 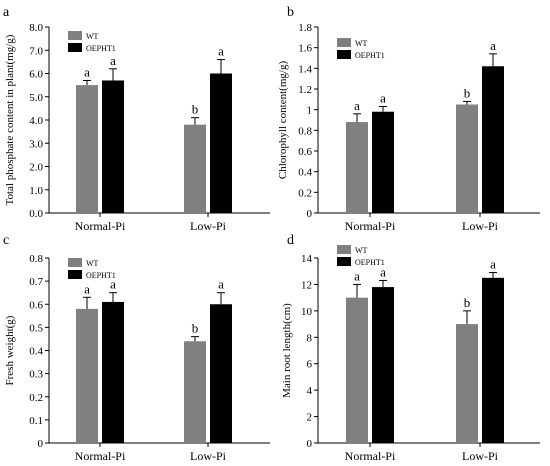 I want to click on y-tick-label: 1.8, so click(x=305, y=28).